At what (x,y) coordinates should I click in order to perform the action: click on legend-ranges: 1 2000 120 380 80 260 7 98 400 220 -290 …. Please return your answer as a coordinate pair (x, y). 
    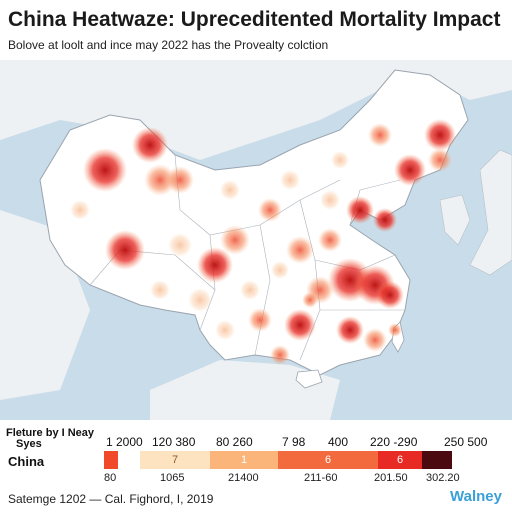
    Looking at the image, I should click on (306, 443).